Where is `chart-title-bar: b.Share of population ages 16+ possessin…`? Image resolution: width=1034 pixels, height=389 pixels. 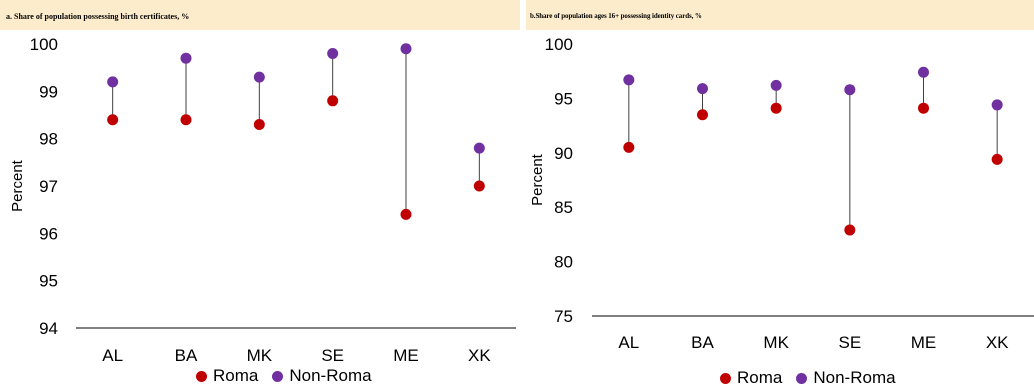
chart-title-bar: b.Share of population ages 16+ possessin… is located at coordinates (780, 15).